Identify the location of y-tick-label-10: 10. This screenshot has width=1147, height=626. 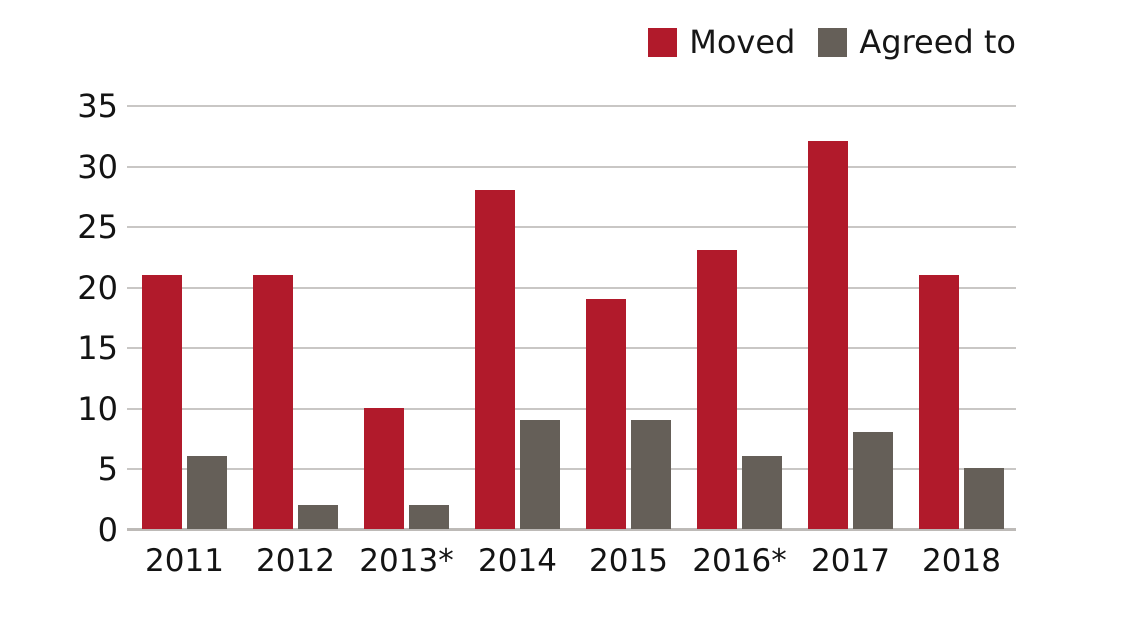
(97, 408).